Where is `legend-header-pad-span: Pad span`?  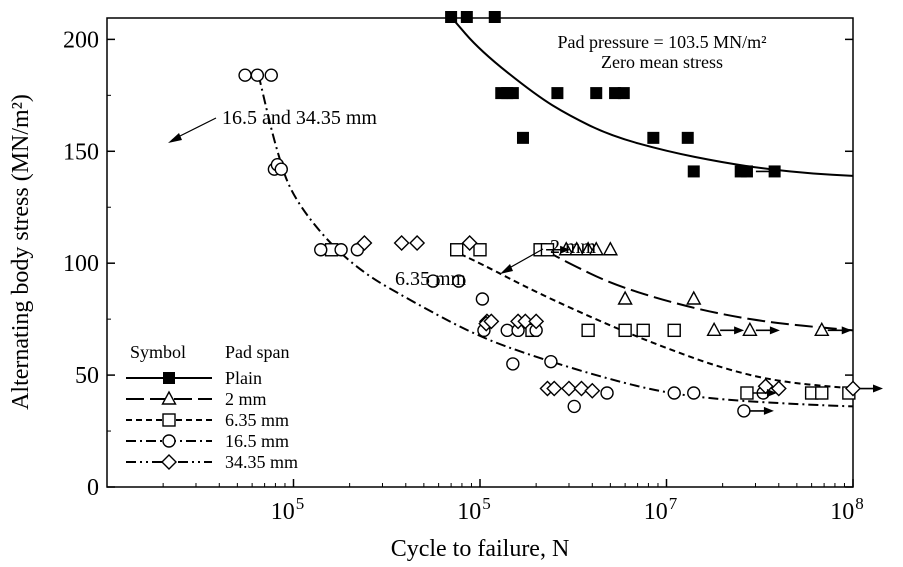
legend-header-pad-span: Pad span is located at coordinates (257, 352).